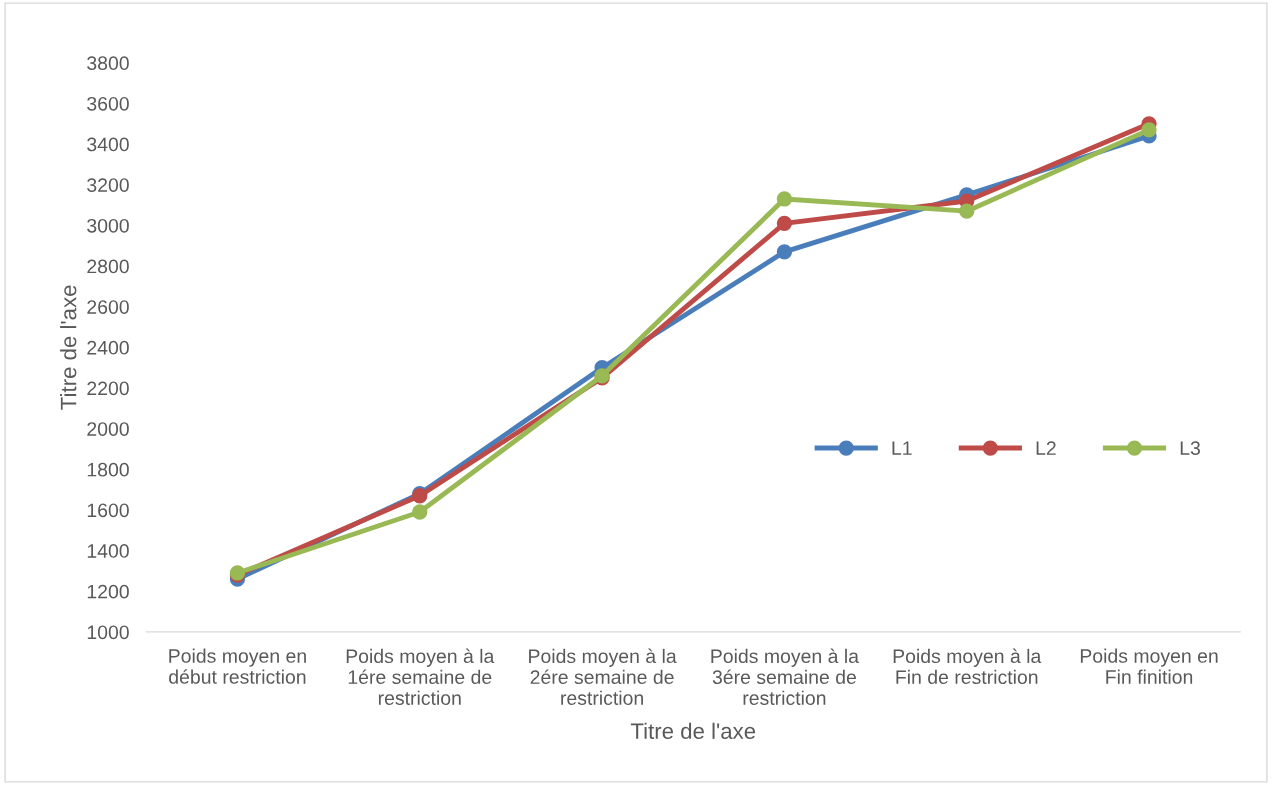  I want to click on y-tick-label: 1000, so click(108, 632).